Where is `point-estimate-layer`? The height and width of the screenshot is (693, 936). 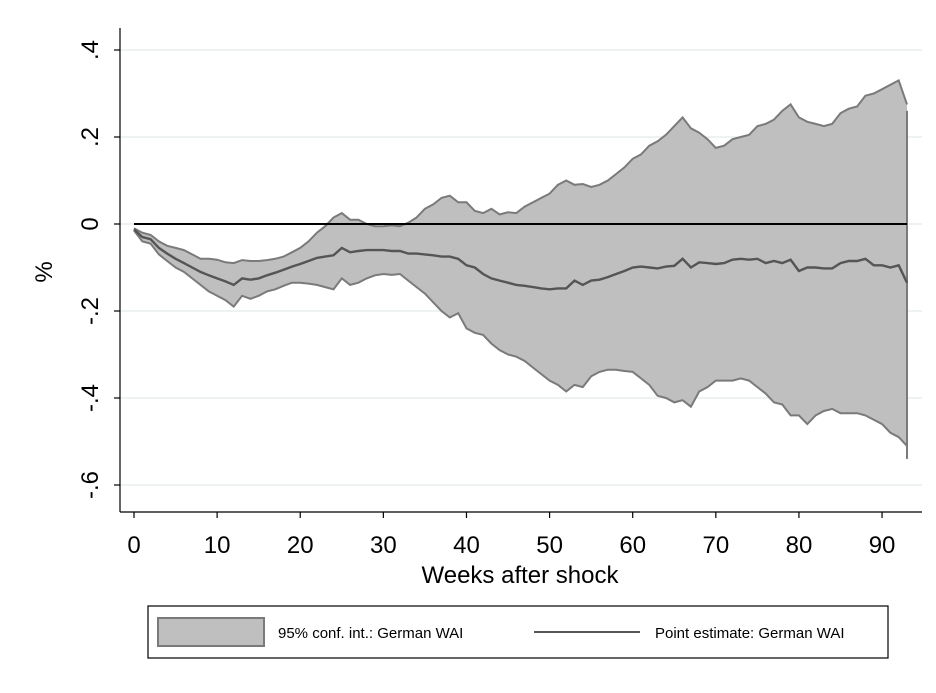 point-estimate-layer is located at coordinates (521, 259).